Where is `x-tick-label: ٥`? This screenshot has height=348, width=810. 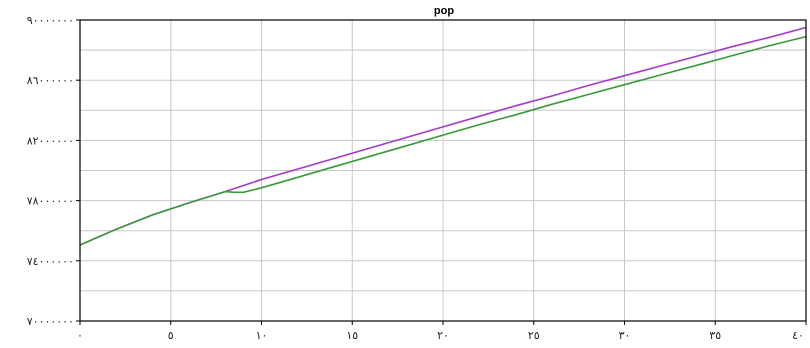
x-tick-label: ٥ is located at coordinates (171, 335).